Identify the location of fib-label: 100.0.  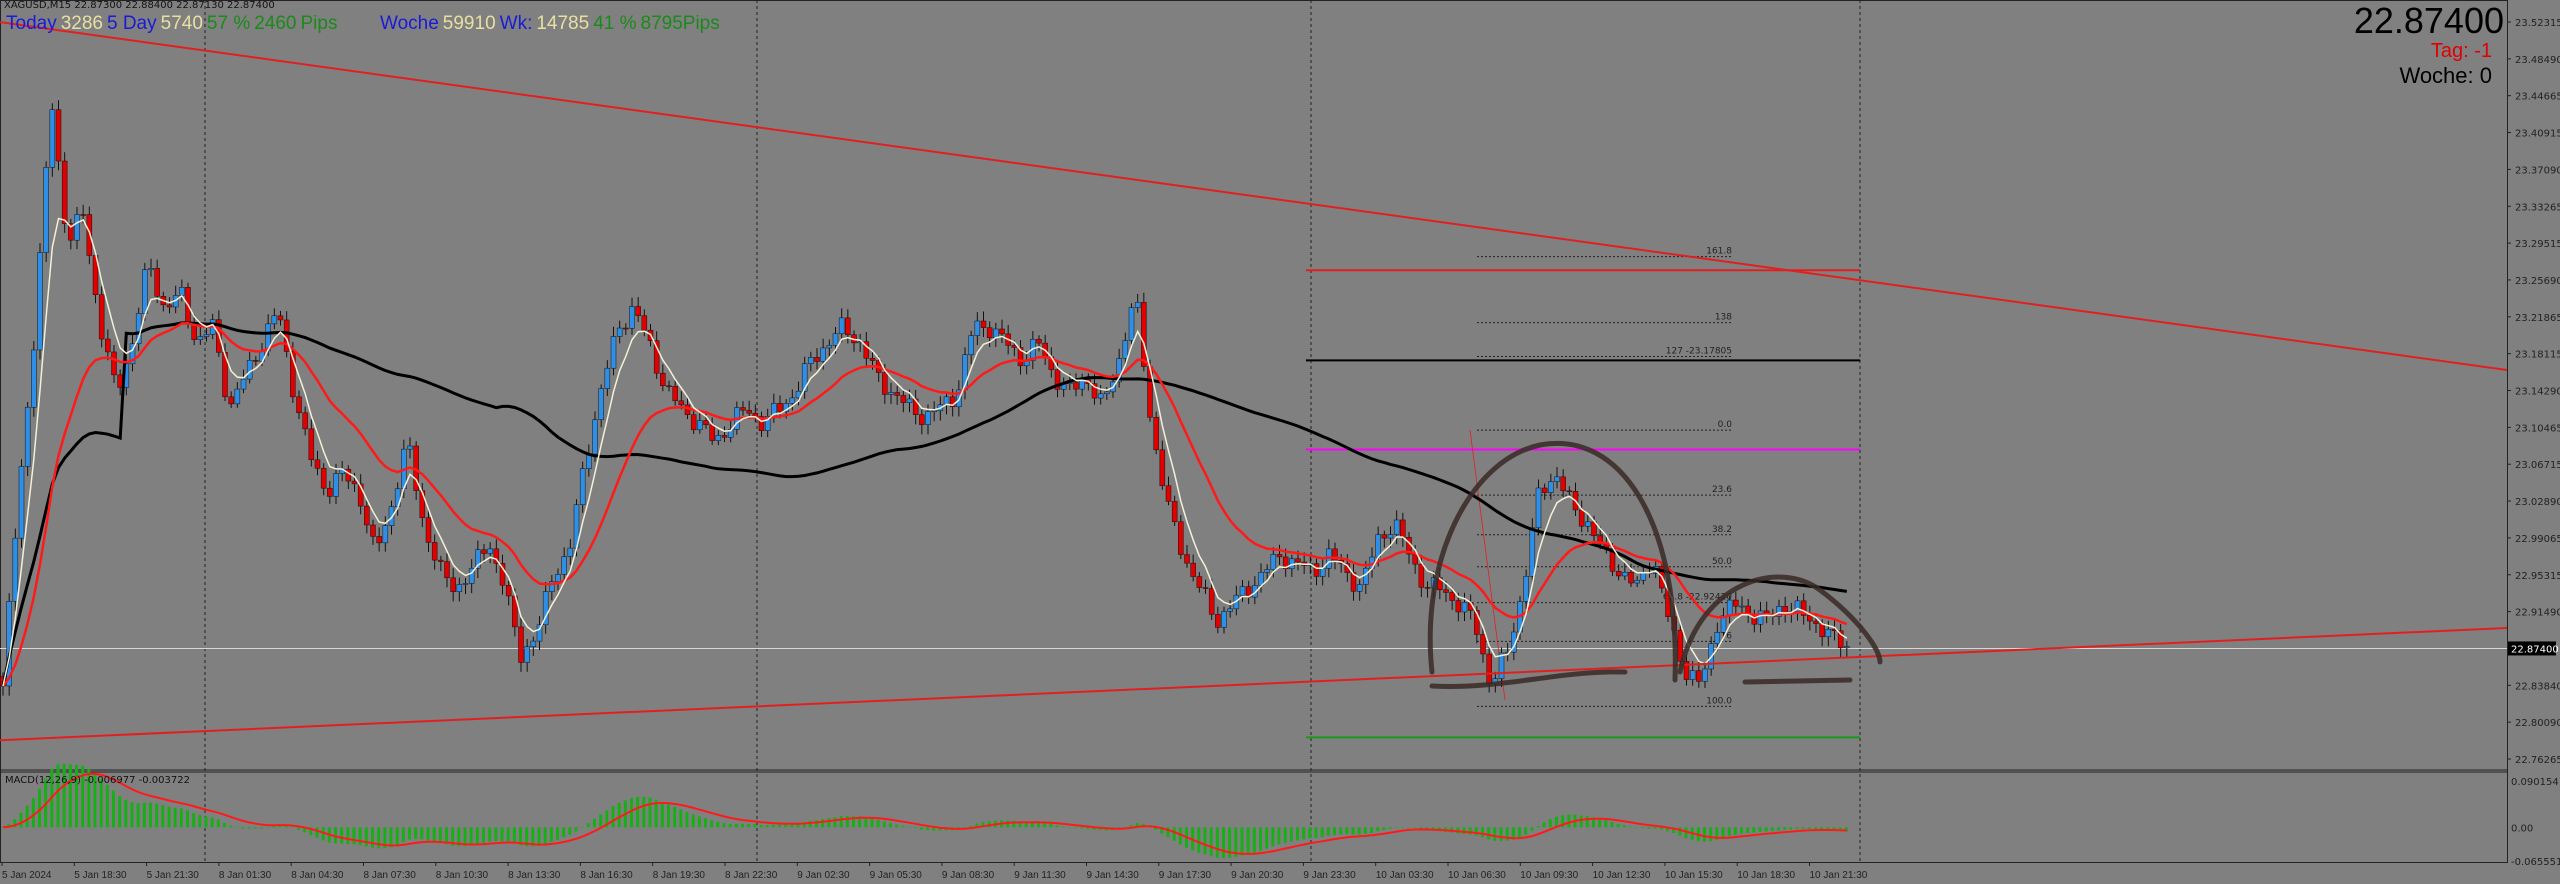
(1719, 701).